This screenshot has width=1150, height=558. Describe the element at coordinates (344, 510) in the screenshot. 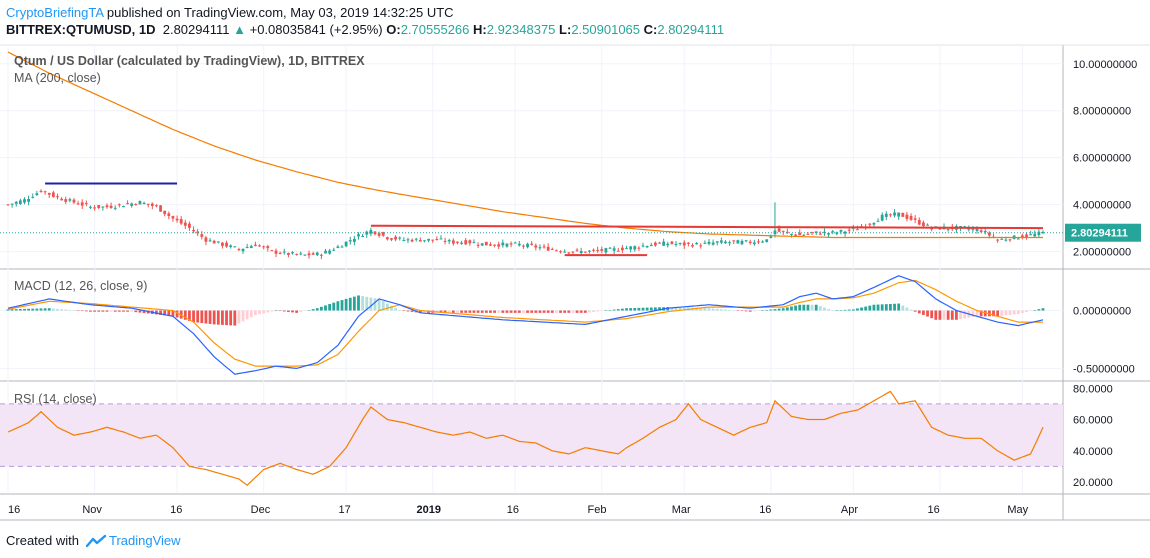

I see `time-axis-tick: 17` at that location.